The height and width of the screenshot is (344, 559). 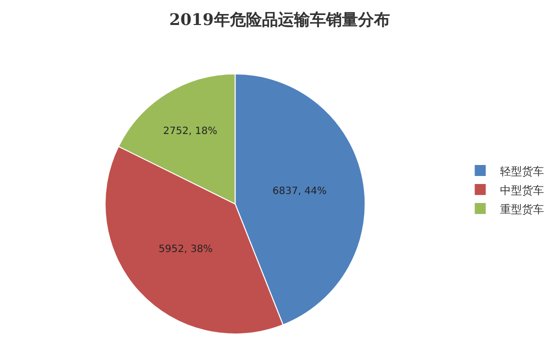 What do you see at coordinates (190, 132) in the screenshot?
I see `data-label: 2752, 18%` at bounding box center [190, 132].